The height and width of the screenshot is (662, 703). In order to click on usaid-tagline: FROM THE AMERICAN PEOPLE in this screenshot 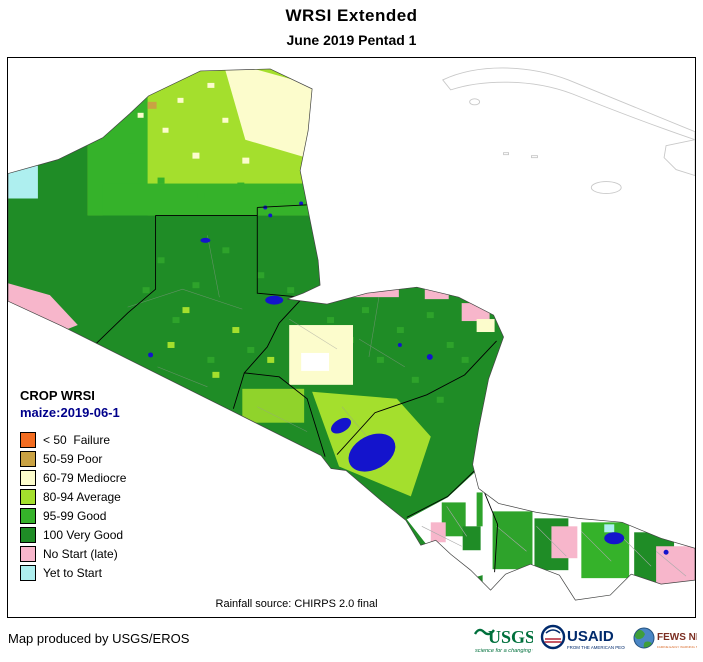, I will do `click(596, 647)`.